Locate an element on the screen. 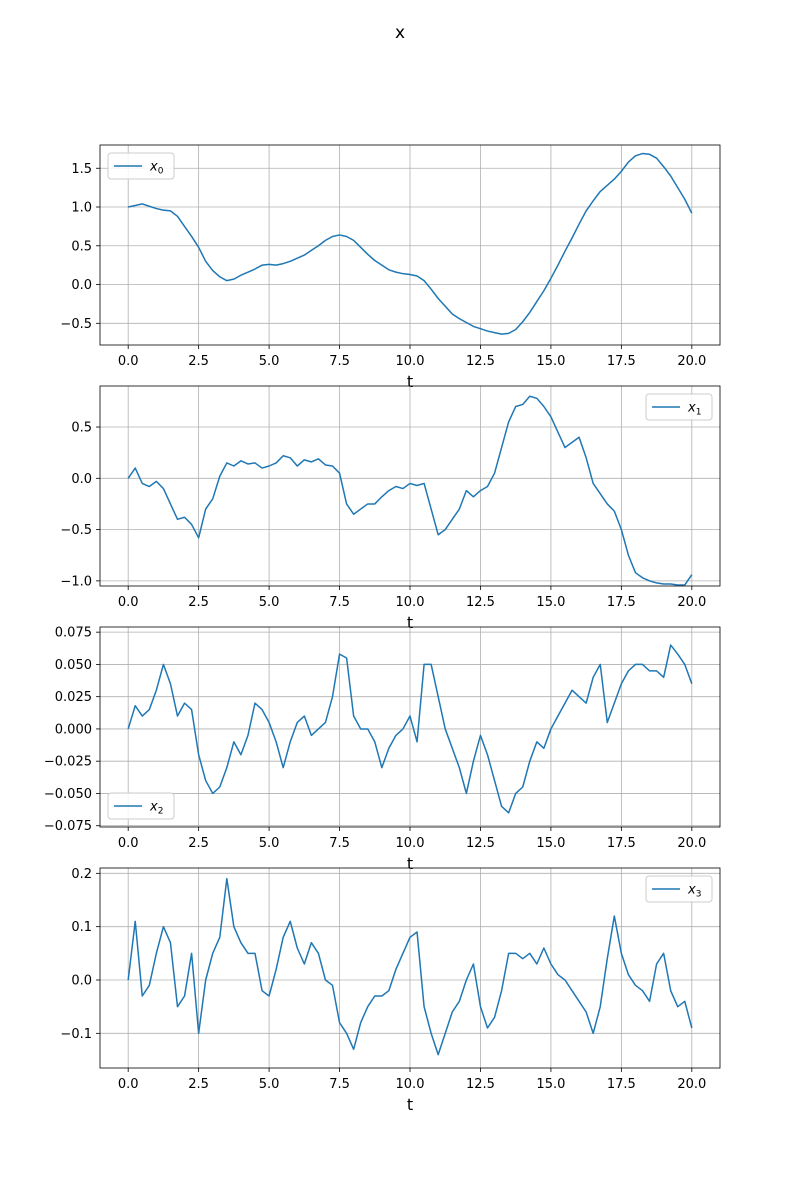 The height and width of the screenshot is (1200, 800). legend-label: x1 is located at coordinates (694, 409).